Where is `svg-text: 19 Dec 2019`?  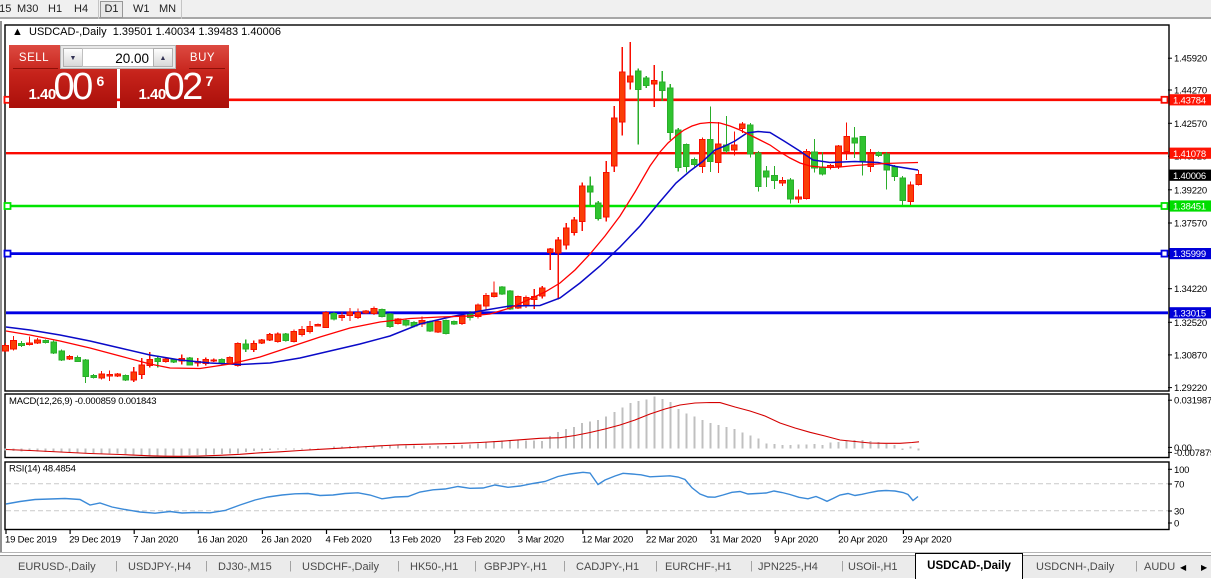 svg-text: 19 Dec 2019 is located at coordinates (31, 540).